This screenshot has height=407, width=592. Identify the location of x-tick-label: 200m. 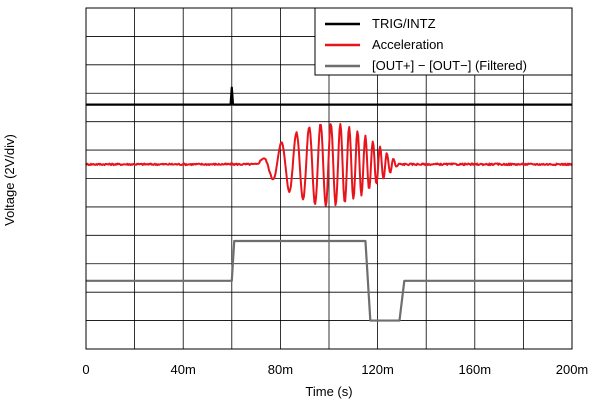
(572, 369).